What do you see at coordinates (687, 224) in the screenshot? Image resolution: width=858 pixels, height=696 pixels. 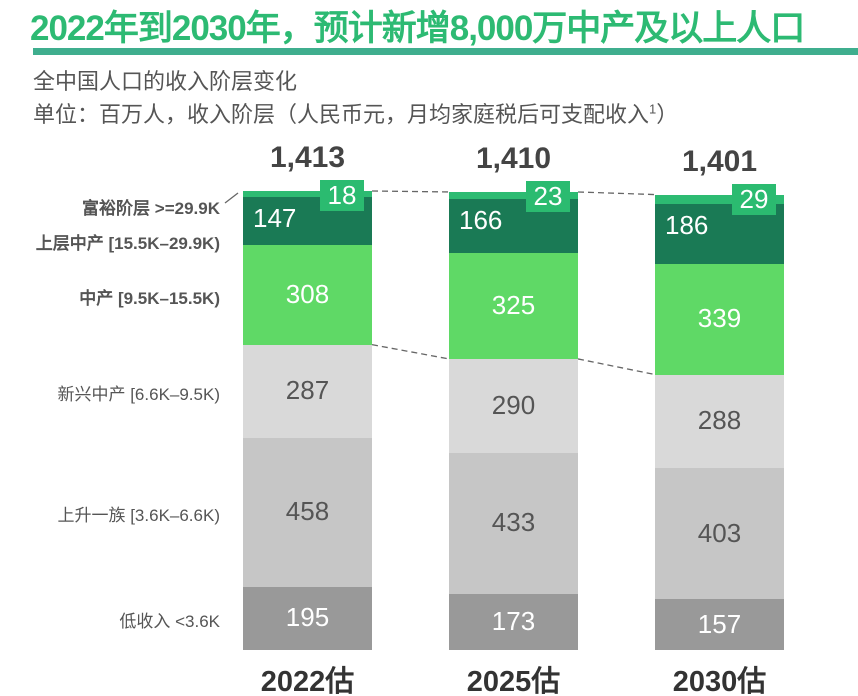 I see `value-label: 186` at bounding box center [687, 224].